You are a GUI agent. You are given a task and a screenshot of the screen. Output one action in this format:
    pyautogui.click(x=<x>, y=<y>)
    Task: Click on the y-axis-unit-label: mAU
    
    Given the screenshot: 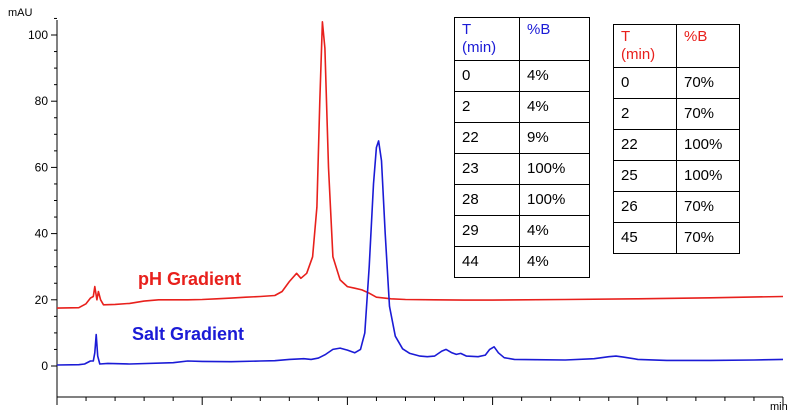 What is the action you would take?
    pyautogui.click(x=20, y=13)
    